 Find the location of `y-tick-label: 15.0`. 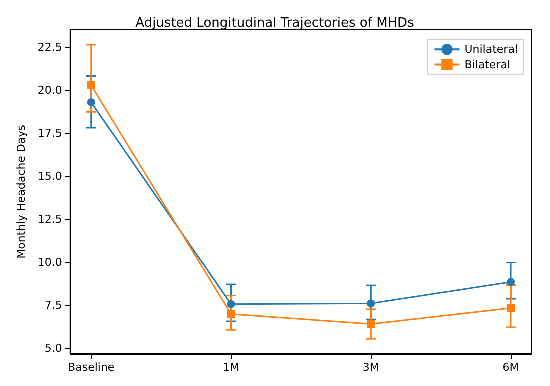

y-tick-label: 15.0 is located at coordinates (50, 176).